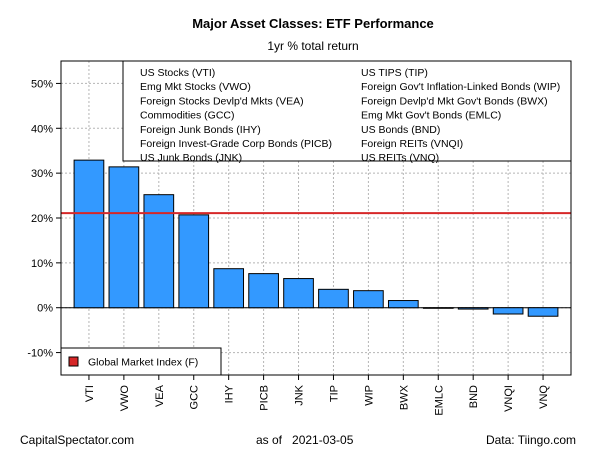  What do you see at coordinates (454, 101) in the screenshot?
I see `asset-legend-entry: Foreign Devlp'd Mkt Gov't Bonds (BWX)` at bounding box center [454, 101].